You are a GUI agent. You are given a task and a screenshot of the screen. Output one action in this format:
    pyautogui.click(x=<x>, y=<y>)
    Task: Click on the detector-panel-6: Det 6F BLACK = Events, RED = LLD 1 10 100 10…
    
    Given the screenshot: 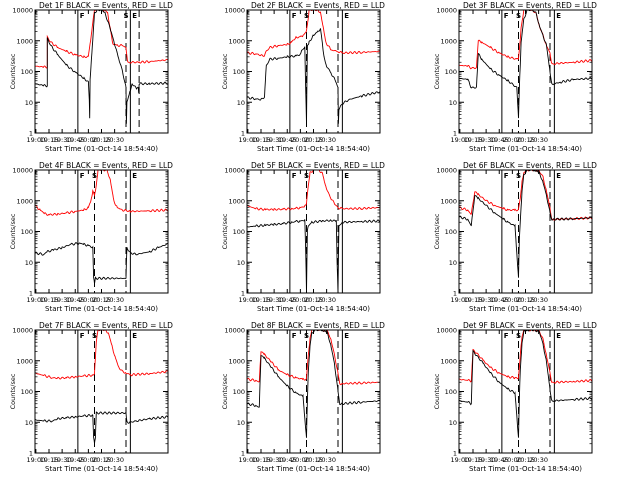 What is the action you would take?
    pyautogui.click(x=515, y=237)
    